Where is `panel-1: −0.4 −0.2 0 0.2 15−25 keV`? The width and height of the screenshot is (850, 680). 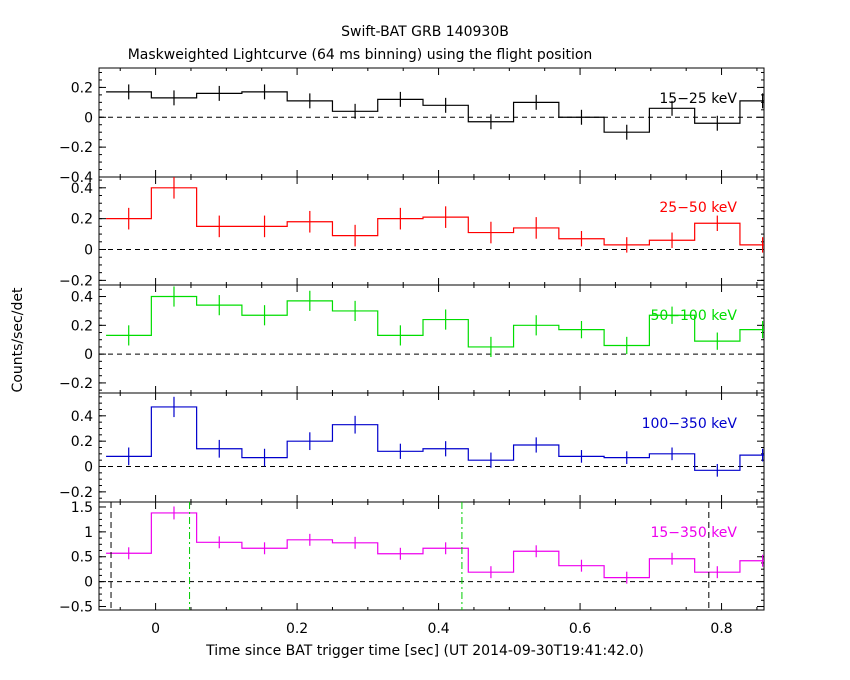 panel-1: −0.4 −0.2 0 0.2 15−25 keV is located at coordinates (412, 126).